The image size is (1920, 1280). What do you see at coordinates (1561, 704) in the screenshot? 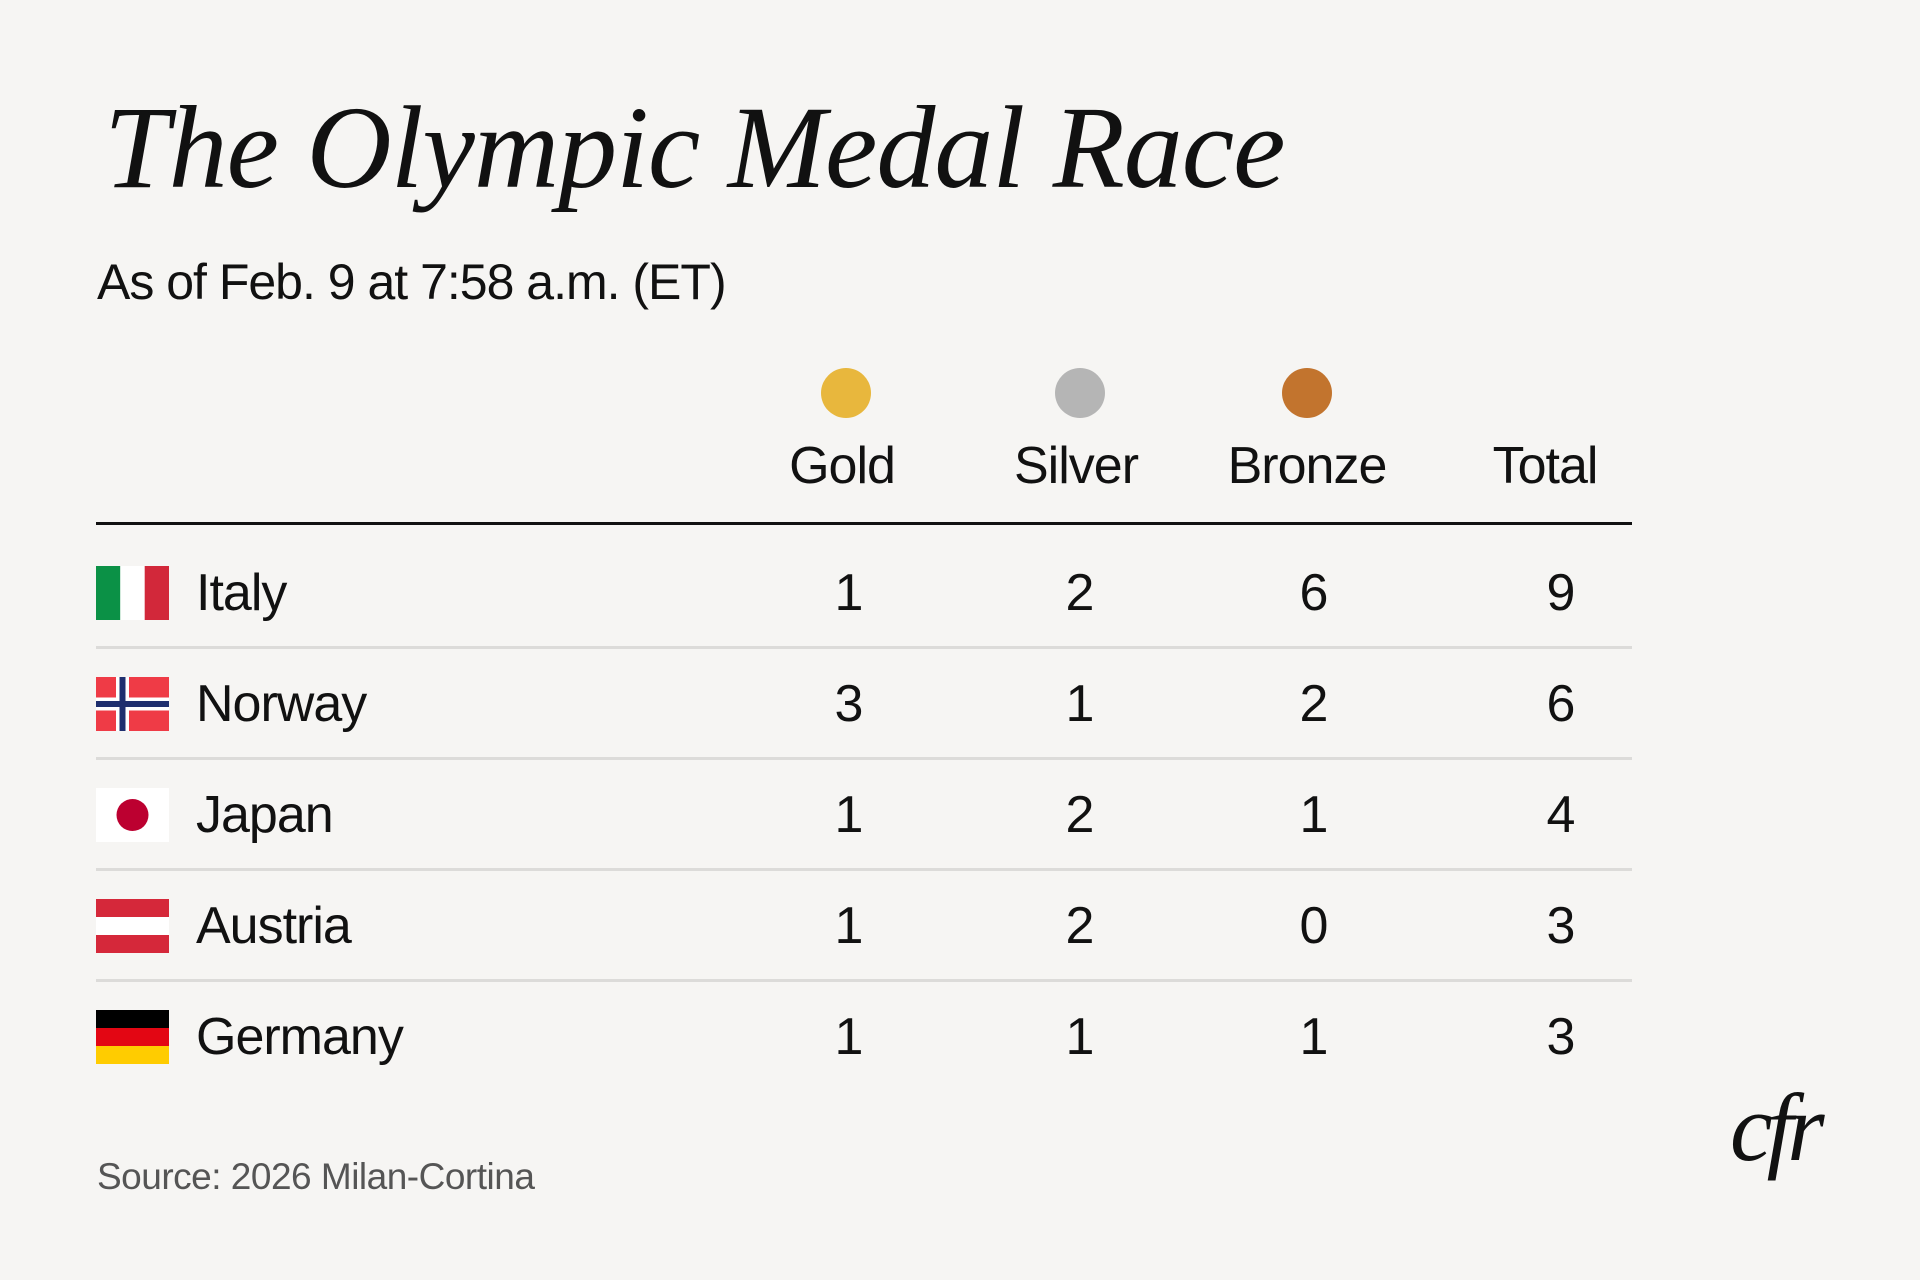
I see `total-count: 6` at bounding box center [1561, 704].